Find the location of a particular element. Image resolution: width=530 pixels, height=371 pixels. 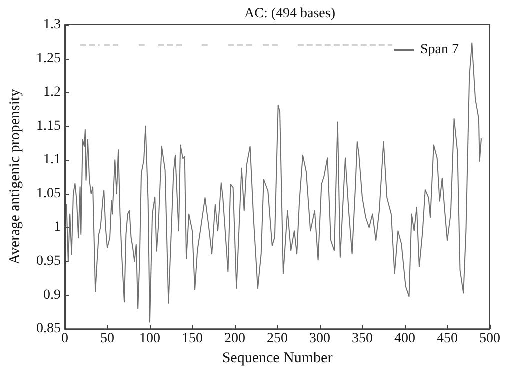

x-tick-label: 50 is located at coordinates (107, 339).